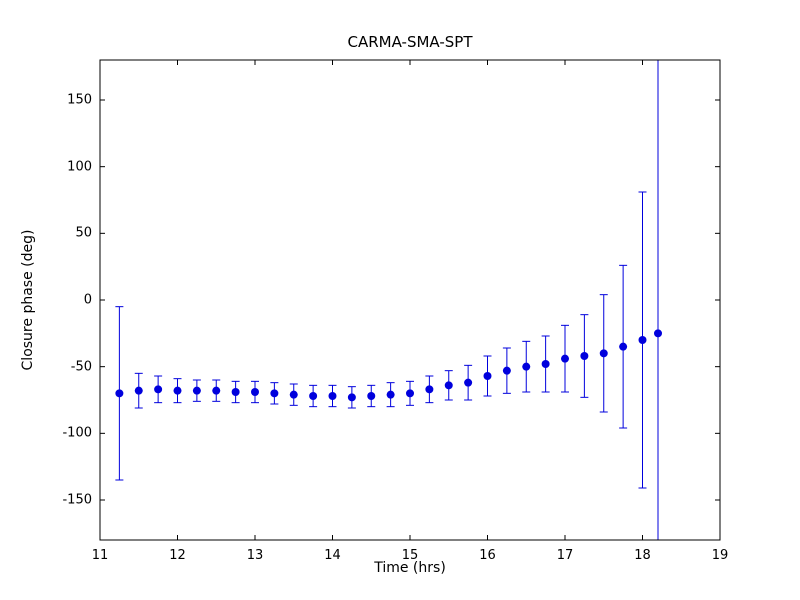 This screenshot has height=600, width=800. I want to click on y-tick-label: -150, so click(77, 500).